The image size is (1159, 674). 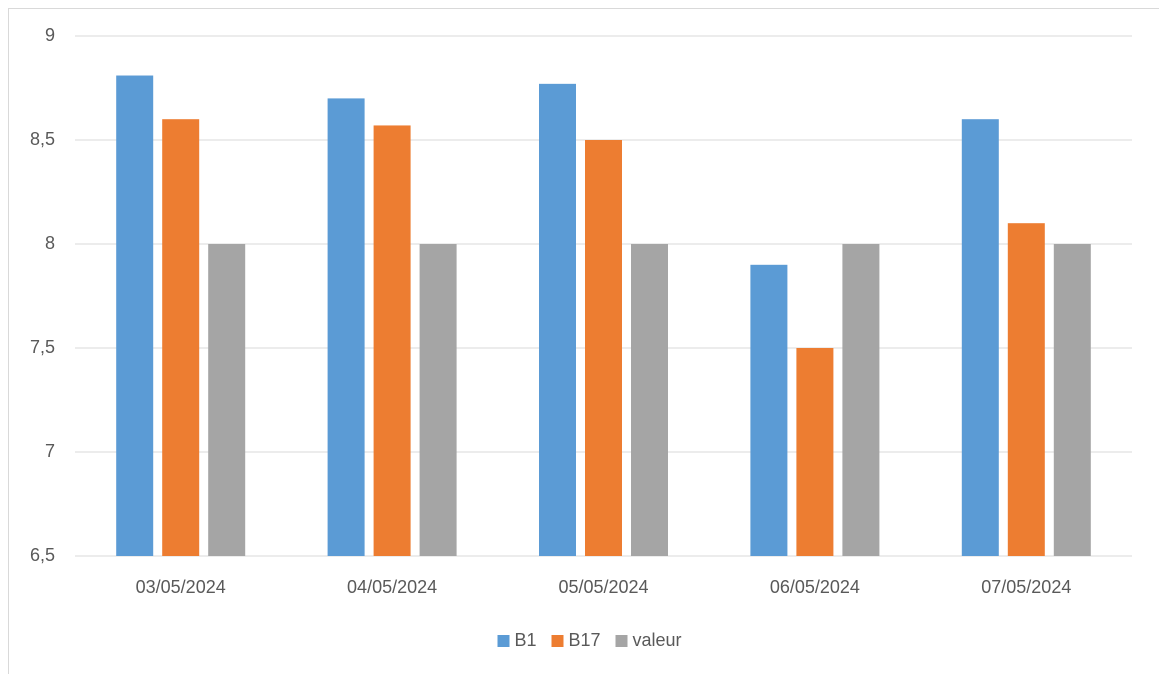 I want to click on legend-label: B1, so click(x=526, y=640).